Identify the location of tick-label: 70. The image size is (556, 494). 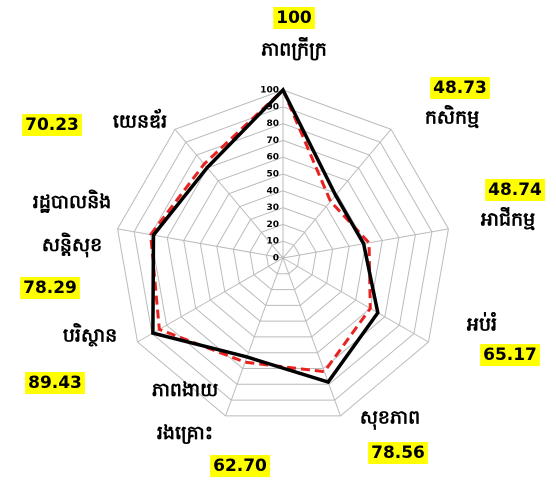
(272, 141).